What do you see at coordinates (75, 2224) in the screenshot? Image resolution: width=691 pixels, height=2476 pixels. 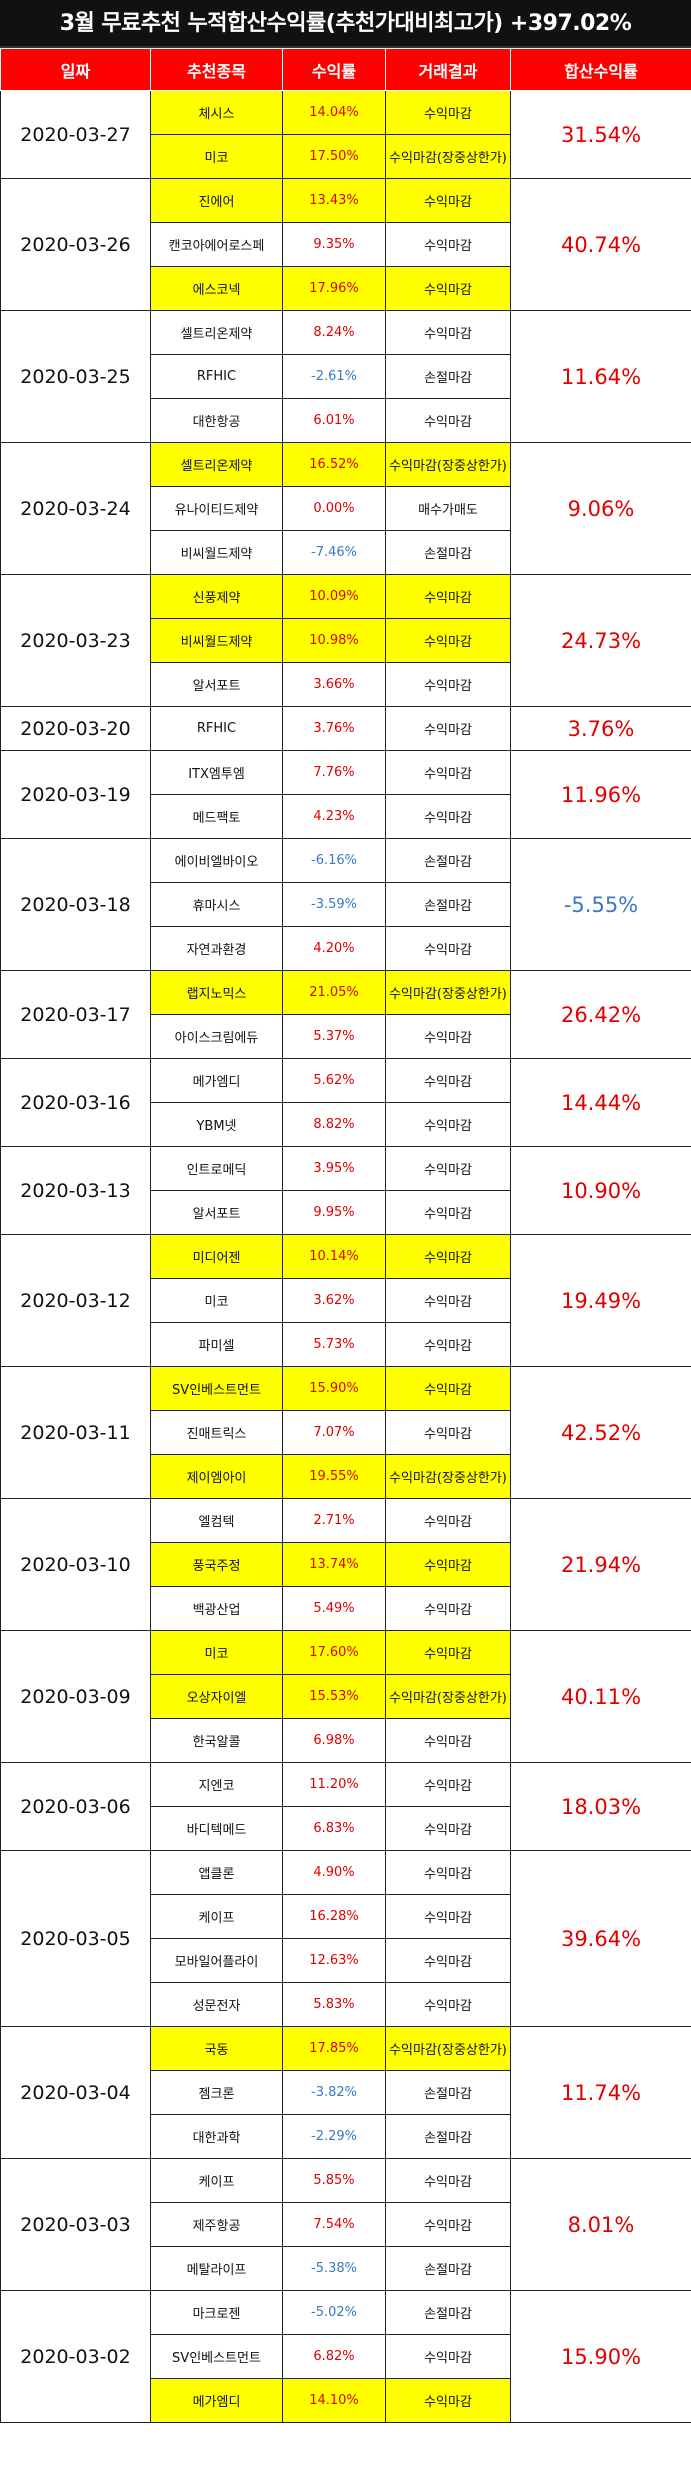 I see `row-date: 2020-03-03` at bounding box center [75, 2224].